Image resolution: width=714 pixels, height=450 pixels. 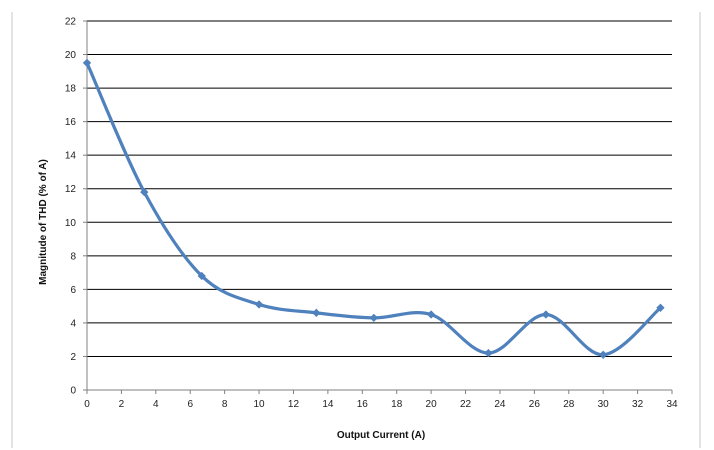 I want to click on x-tick-label: 26, so click(x=535, y=404).